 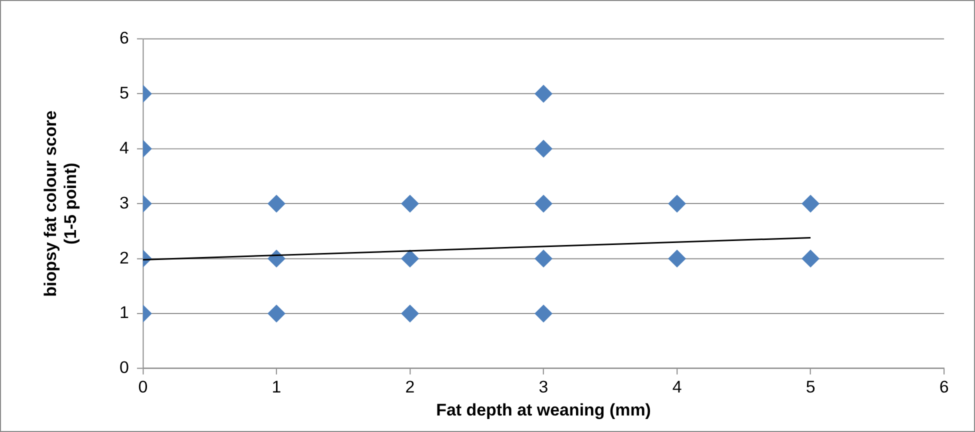 What do you see at coordinates (410, 386) in the screenshot?
I see `x-tick-label: 2` at bounding box center [410, 386].